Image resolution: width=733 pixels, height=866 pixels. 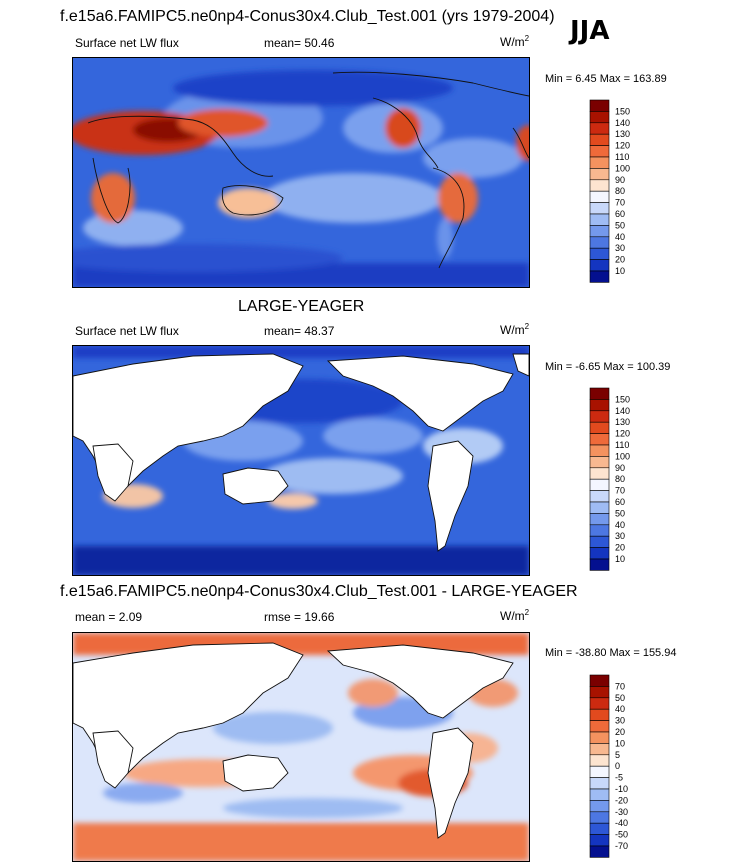 I want to click on panel1-minmax: Min = 6.45 Max = 163.89, so click(x=606, y=79).